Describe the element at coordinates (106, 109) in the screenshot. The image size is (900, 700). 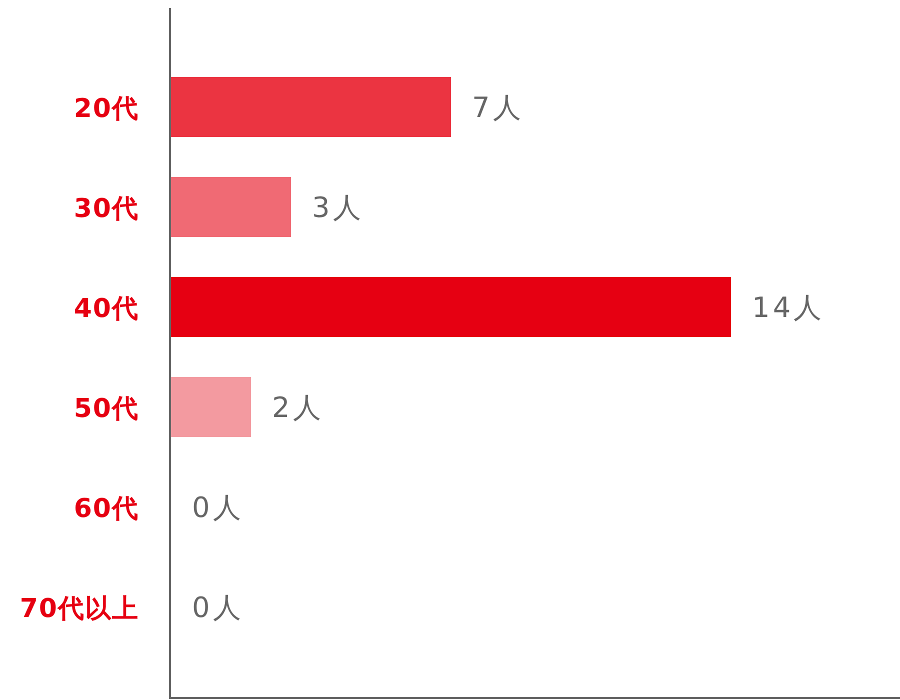
I see `category-label: 20代` at that location.